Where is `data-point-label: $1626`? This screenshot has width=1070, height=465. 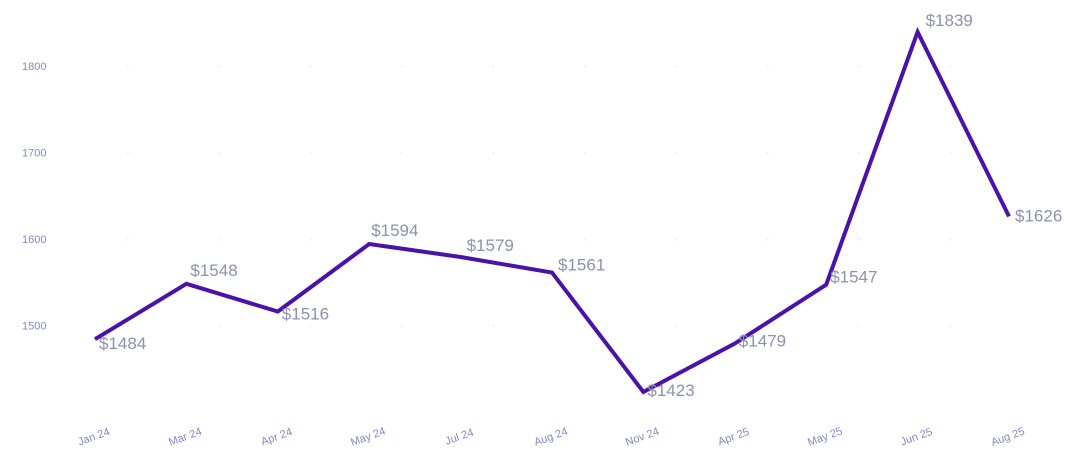
data-point-label: $1626 is located at coordinates (1038, 215).